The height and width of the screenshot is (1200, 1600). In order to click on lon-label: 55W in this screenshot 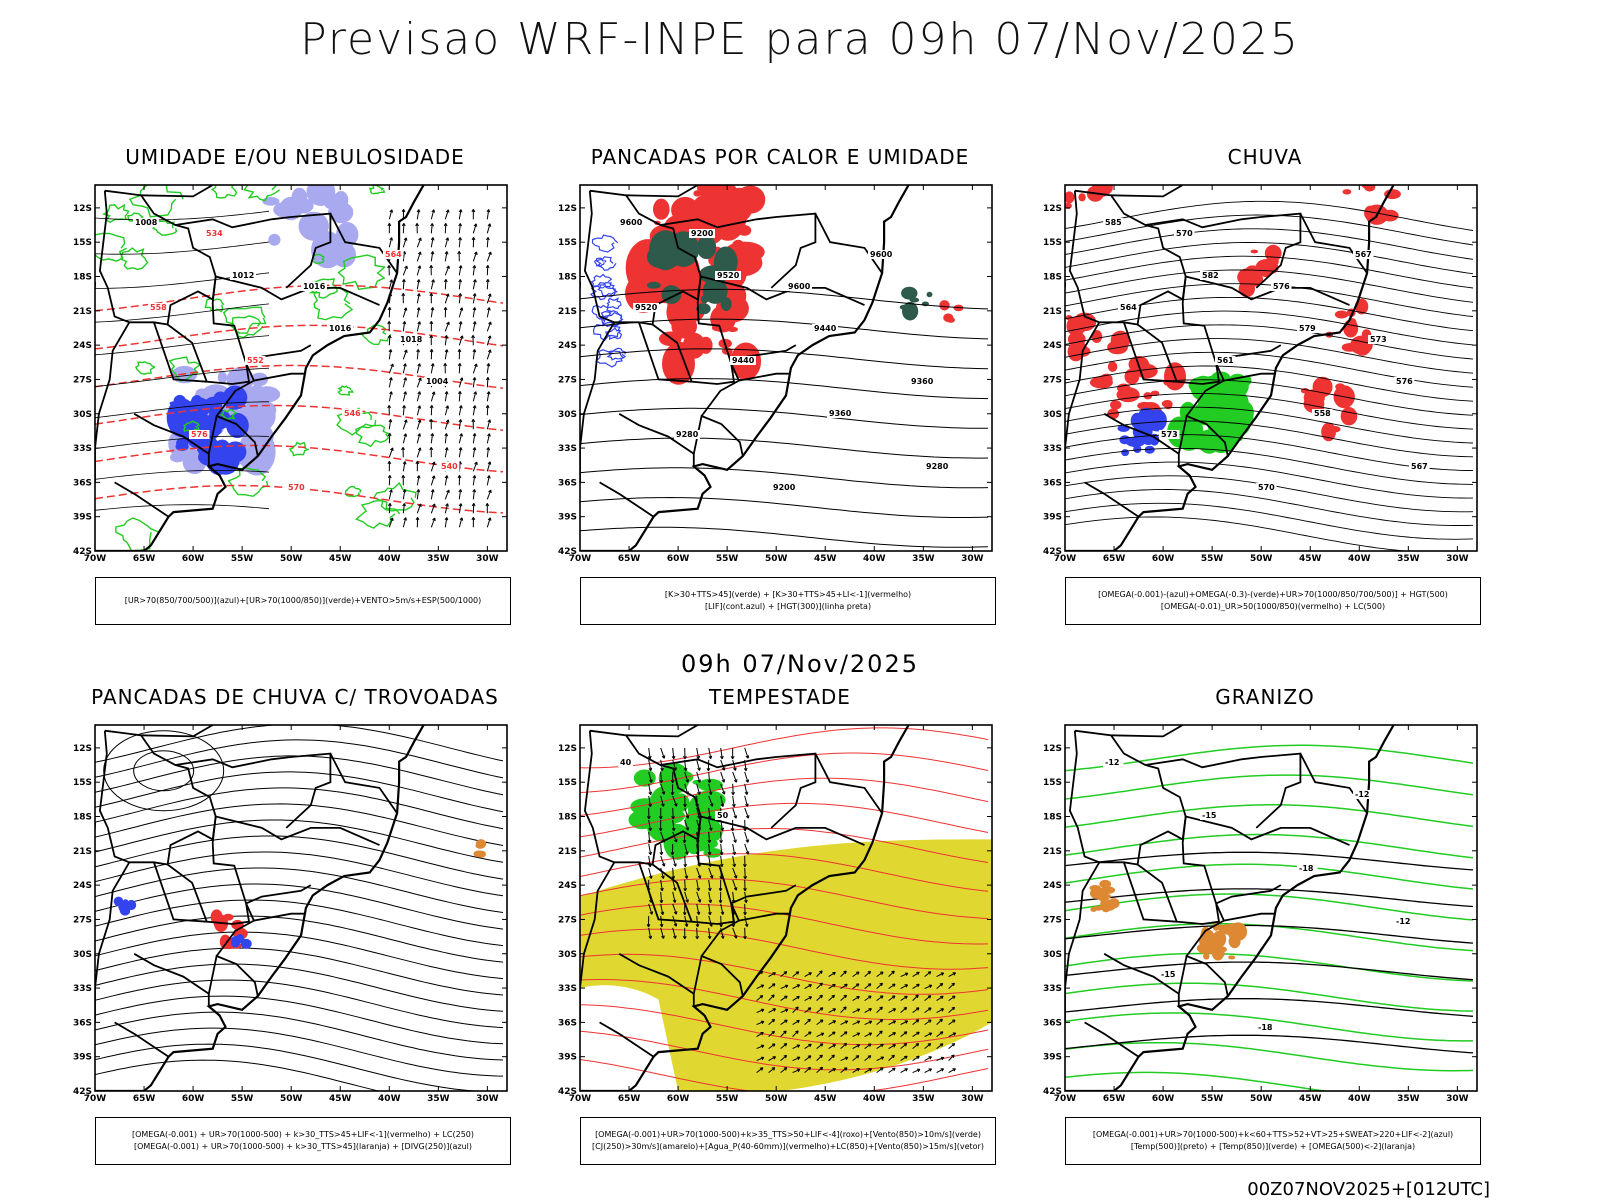, I will do `click(727, 559)`.